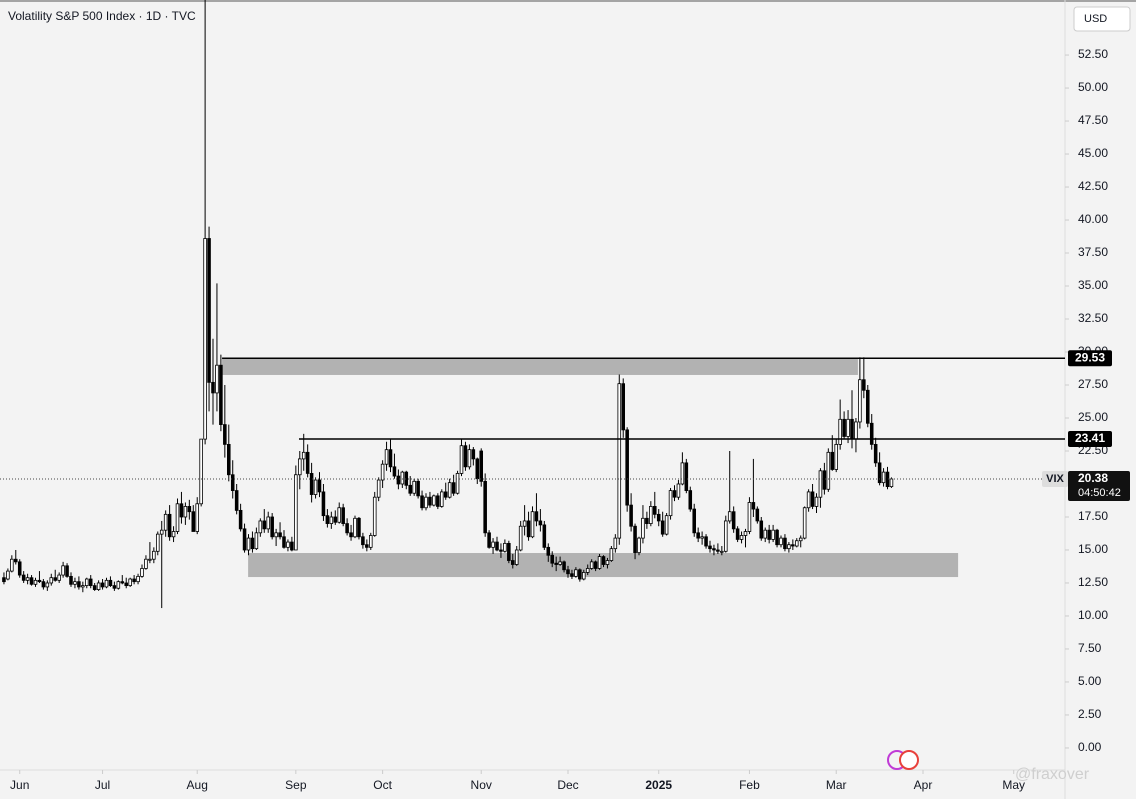  Describe the element at coordinates (1090, 747) in the screenshot. I see `y-tick-label: 0.00` at that location.